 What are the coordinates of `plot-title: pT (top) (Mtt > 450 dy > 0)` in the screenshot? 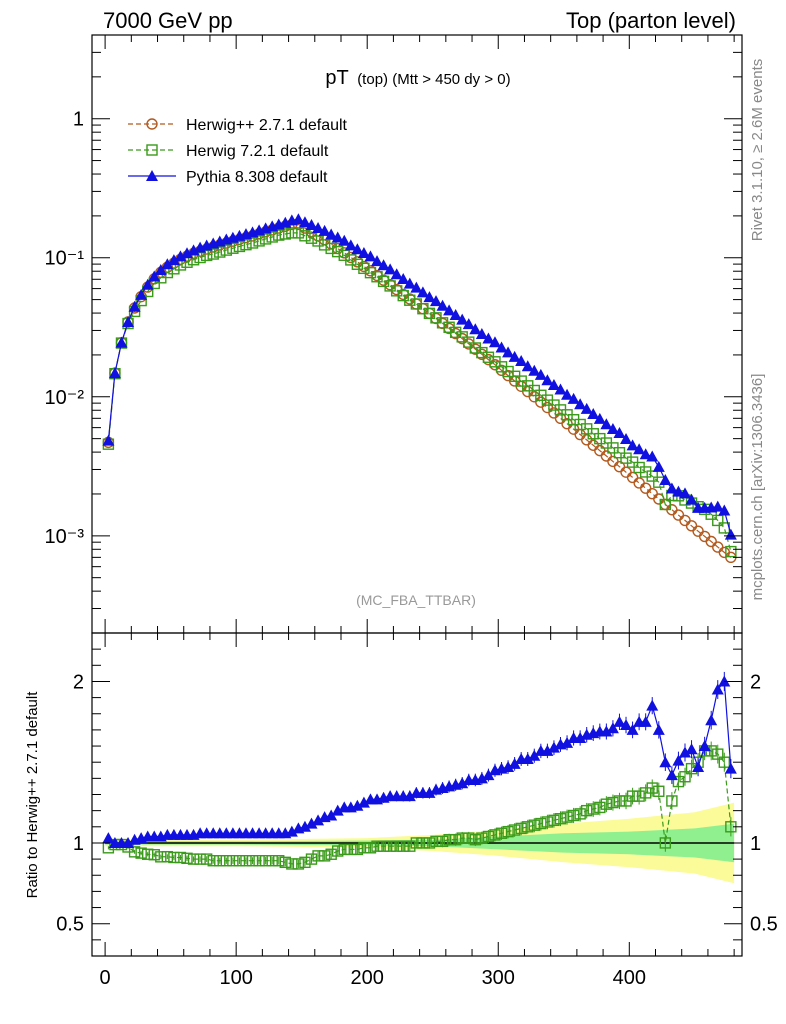 It's located at (417, 78).